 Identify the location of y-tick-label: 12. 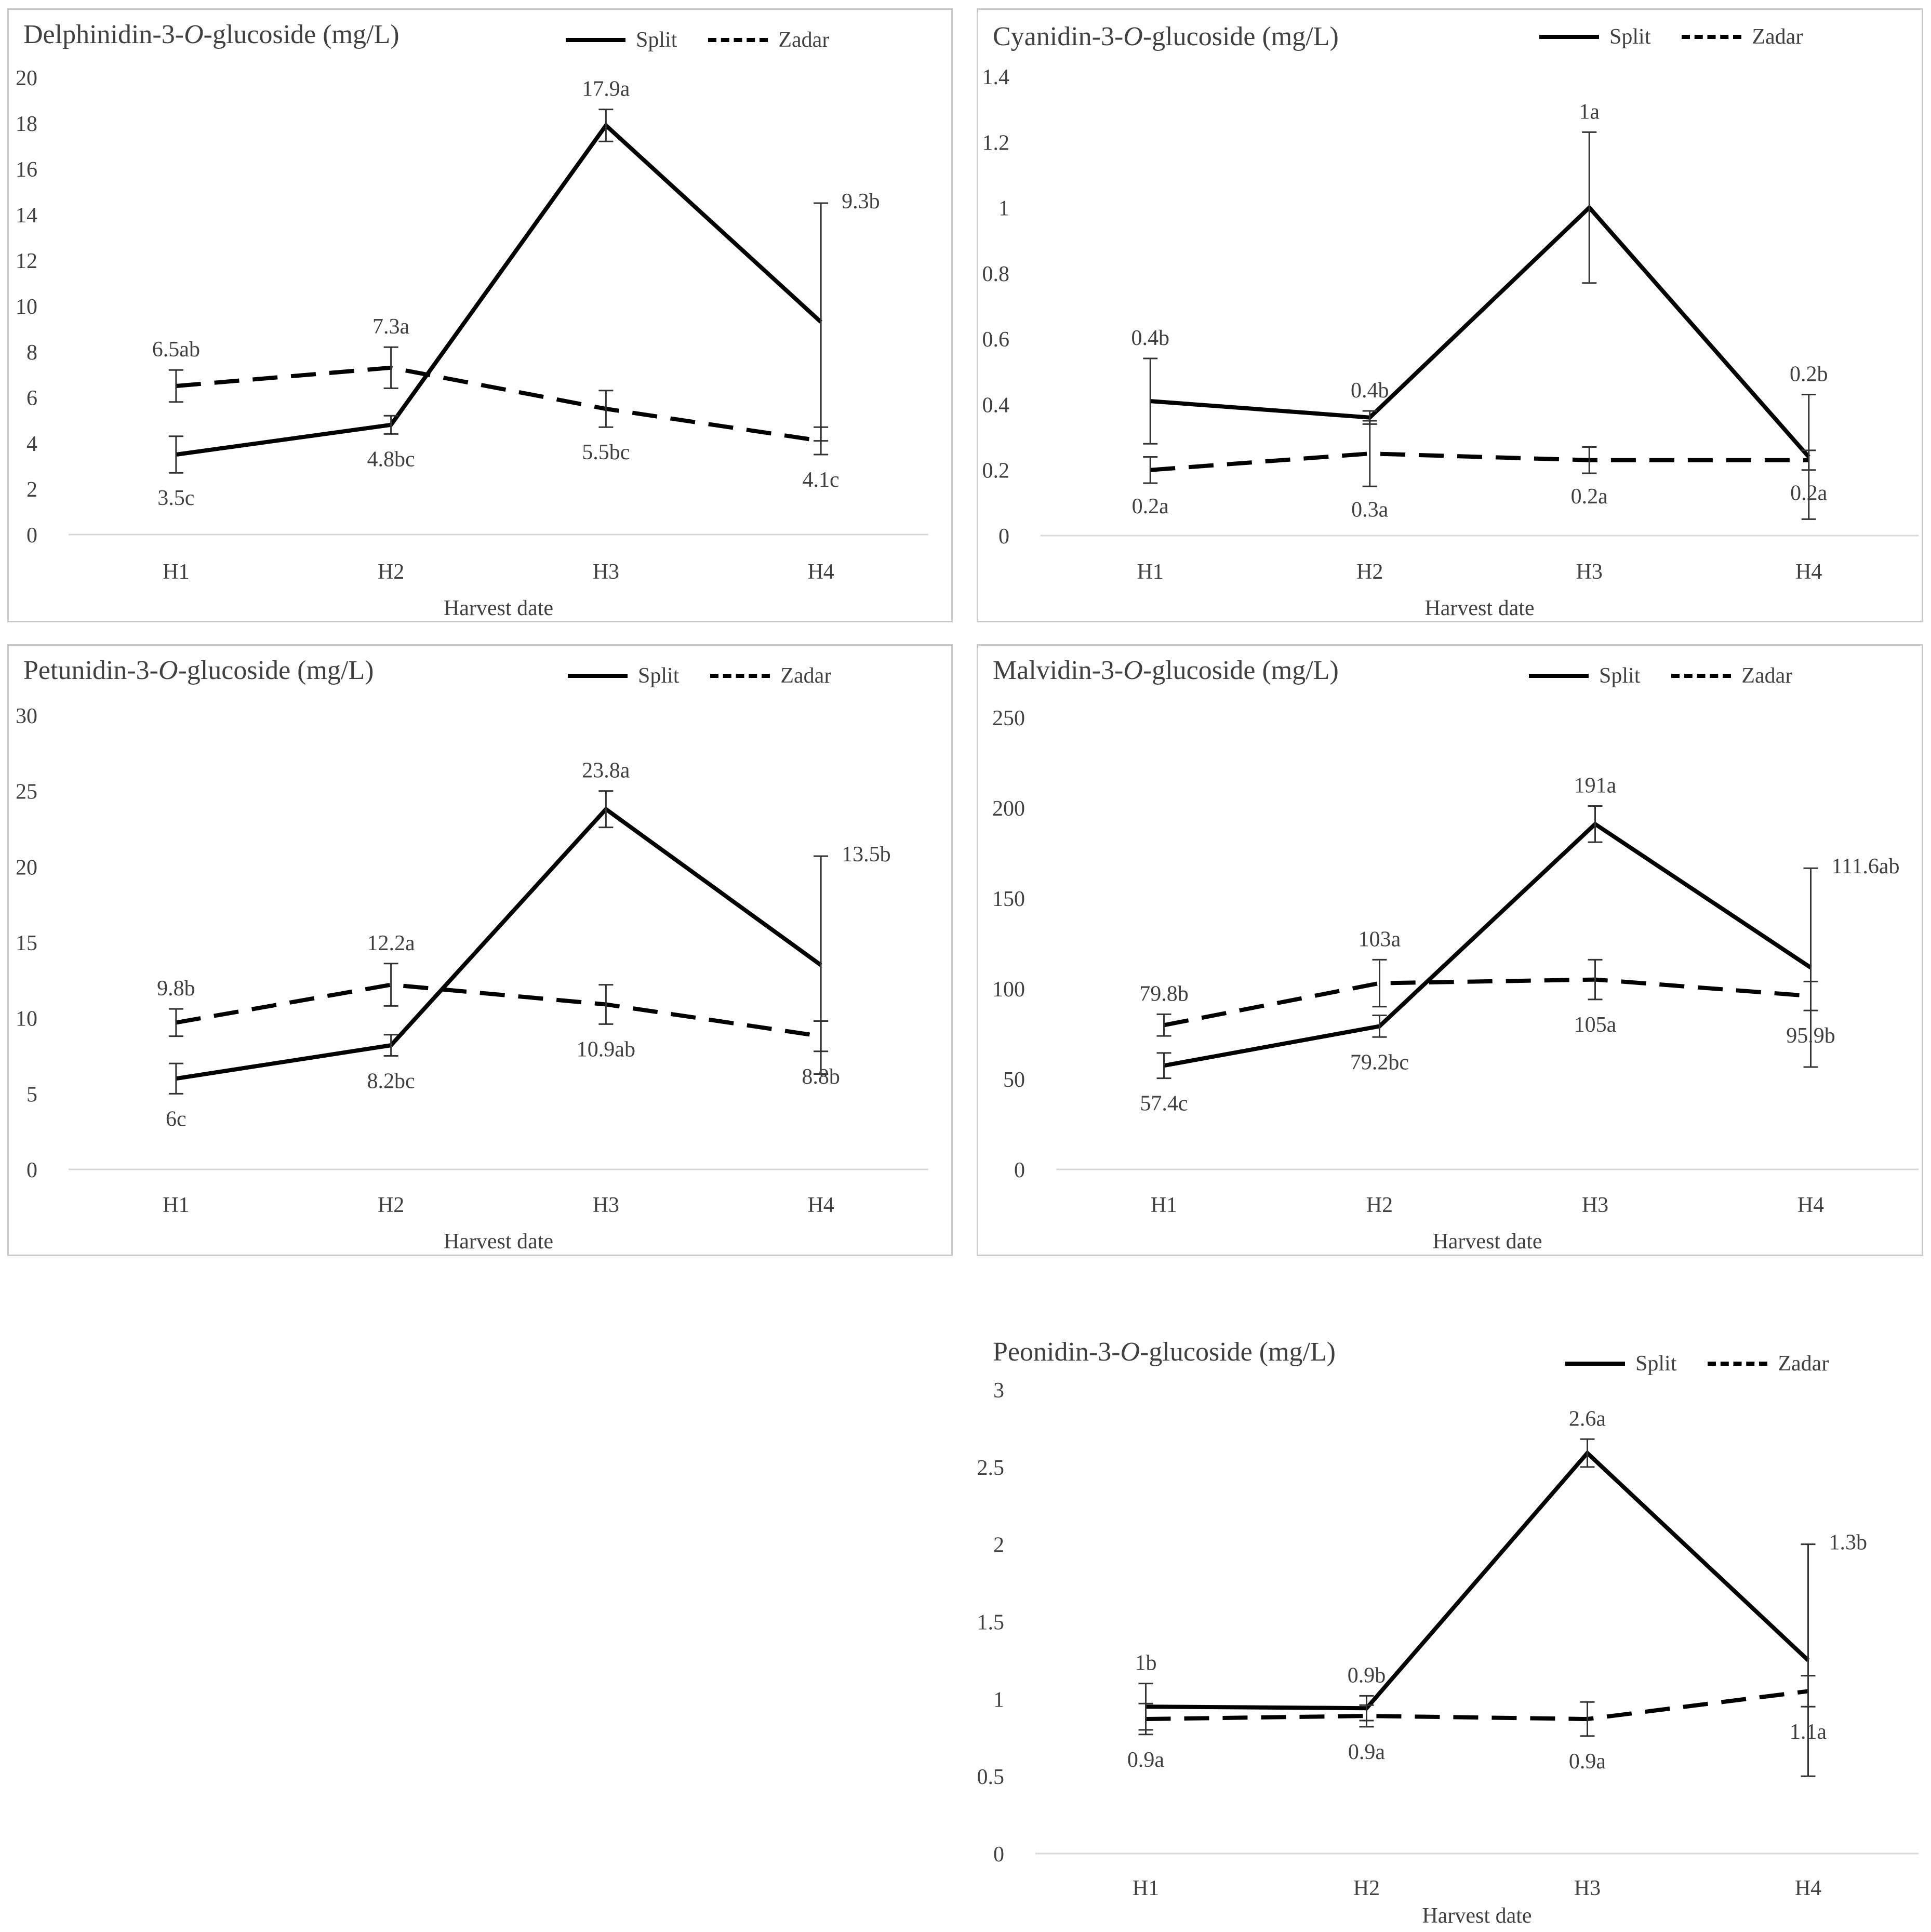
(26, 261).